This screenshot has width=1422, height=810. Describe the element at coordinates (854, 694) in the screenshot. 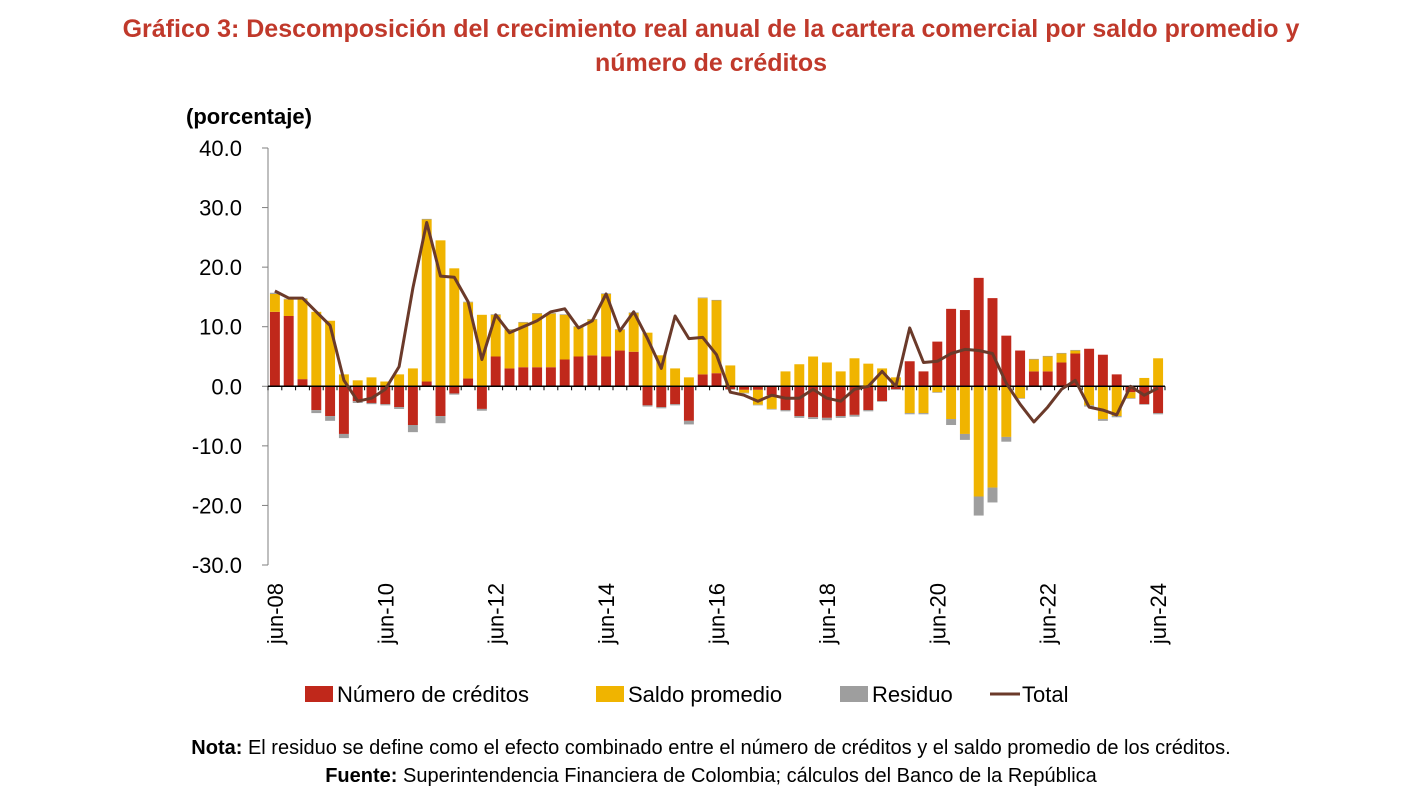

I see `legend-residuo-swatch` at that location.